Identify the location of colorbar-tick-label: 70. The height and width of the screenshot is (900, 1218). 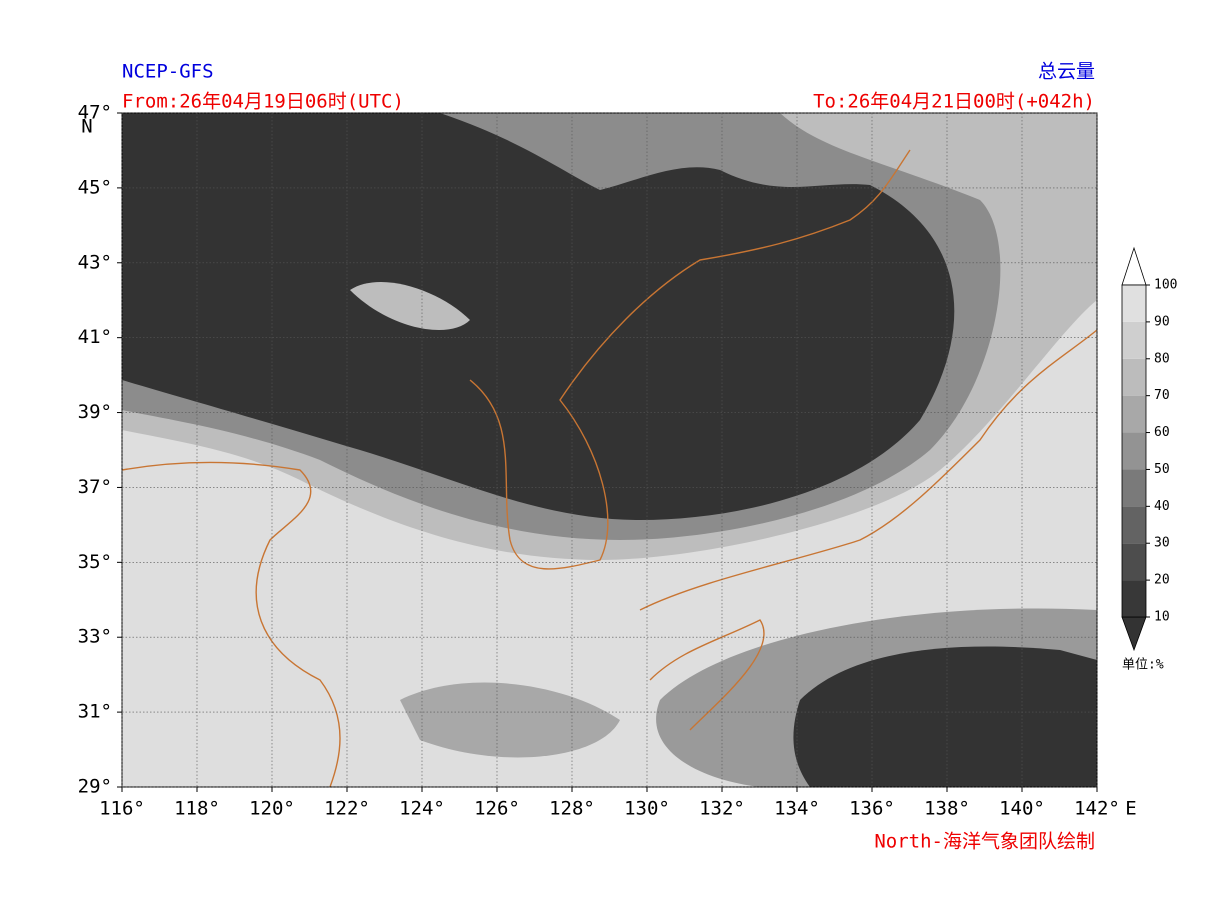
(1162, 395).